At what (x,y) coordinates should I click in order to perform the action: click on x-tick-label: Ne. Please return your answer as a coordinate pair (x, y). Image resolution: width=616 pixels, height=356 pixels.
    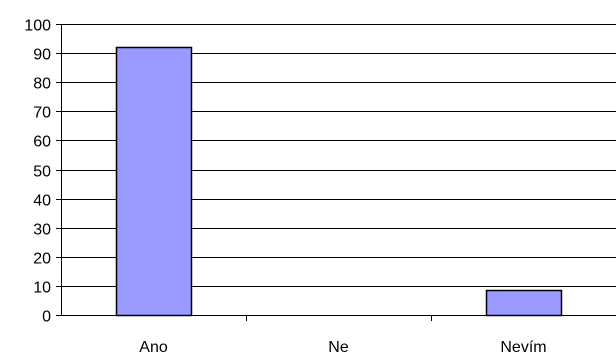
    Looking at the image, I should click on (338, 347).